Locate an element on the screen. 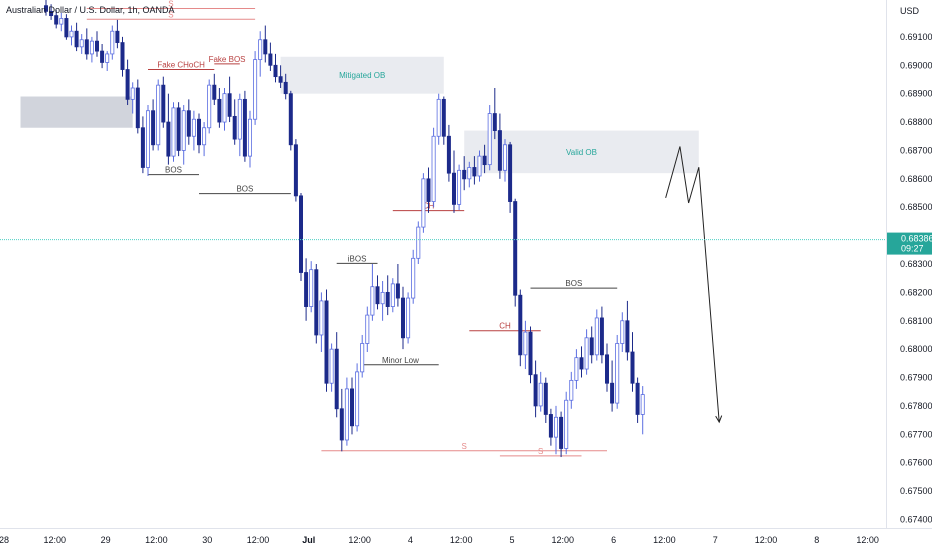 The width and height of the screenshot is (932, 550). time-tick-label: 7 is located at coordinates (715, 540).